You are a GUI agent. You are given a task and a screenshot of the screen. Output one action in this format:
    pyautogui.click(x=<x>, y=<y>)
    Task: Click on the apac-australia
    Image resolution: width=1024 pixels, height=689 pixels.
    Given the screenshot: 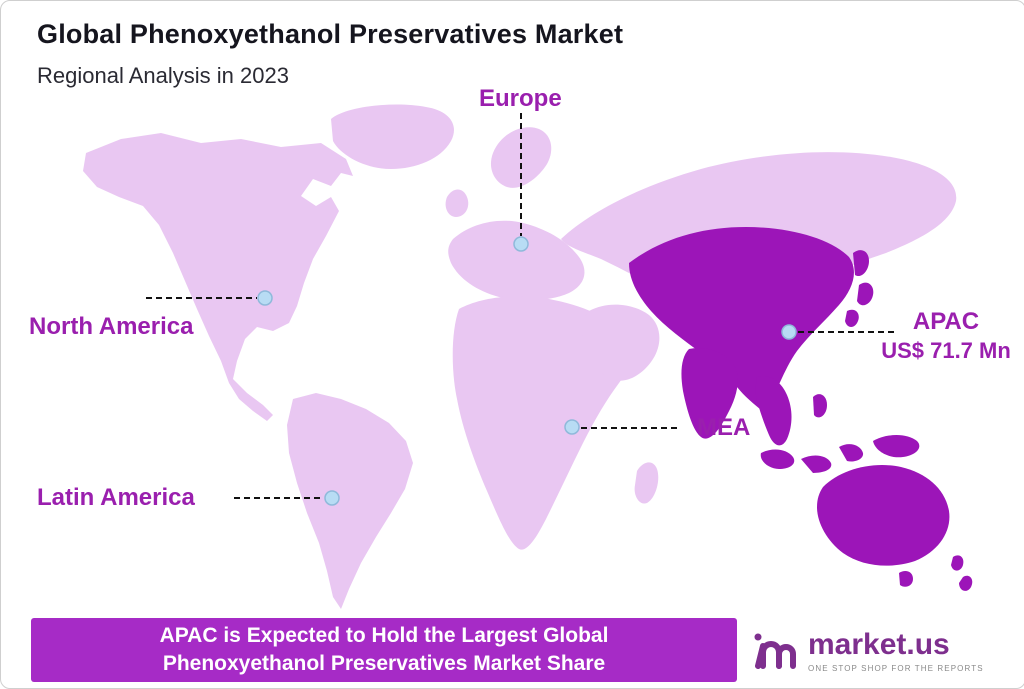 What is the action you would take?
    pyautogui.click(x=883, y=515)
    